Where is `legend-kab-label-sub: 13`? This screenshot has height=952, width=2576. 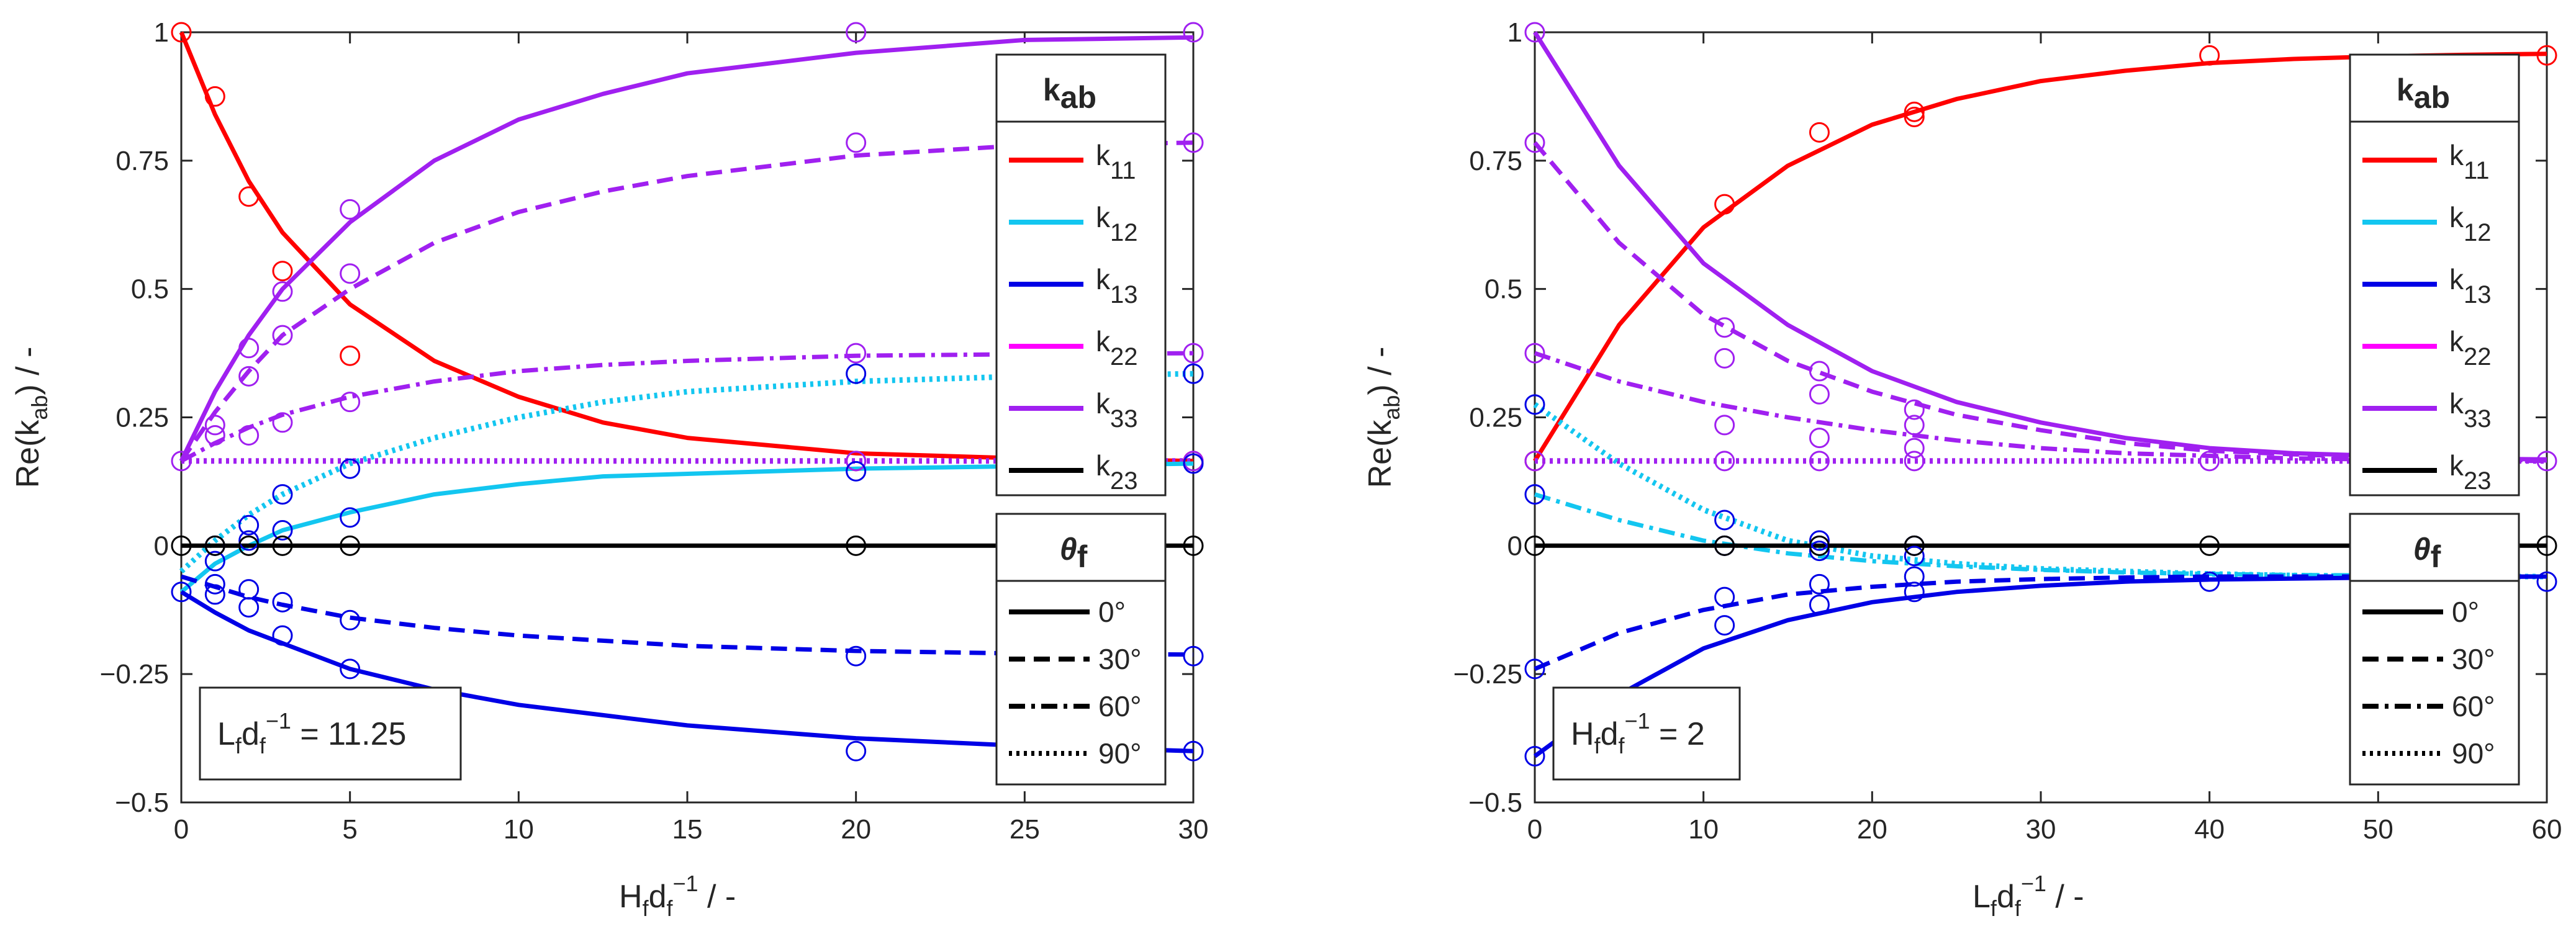 legend-kab-label-sub: 13 is located at coordinates (2478, 295).